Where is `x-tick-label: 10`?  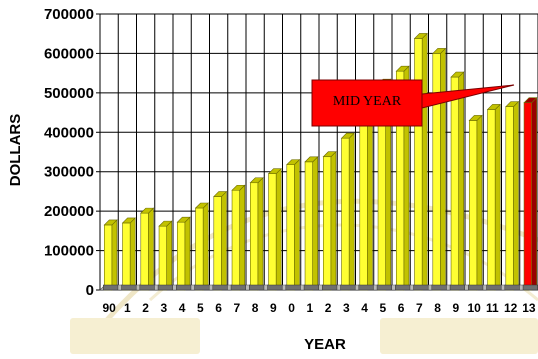 x-tick-label: 10 is located at coordinates (474, 308).